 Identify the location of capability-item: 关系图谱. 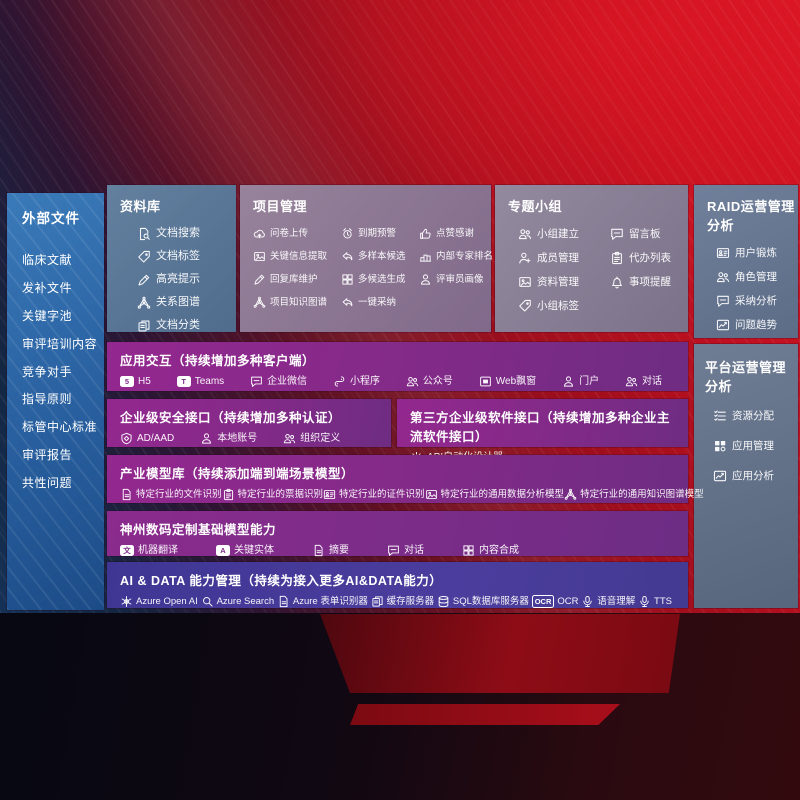
(186, 303).